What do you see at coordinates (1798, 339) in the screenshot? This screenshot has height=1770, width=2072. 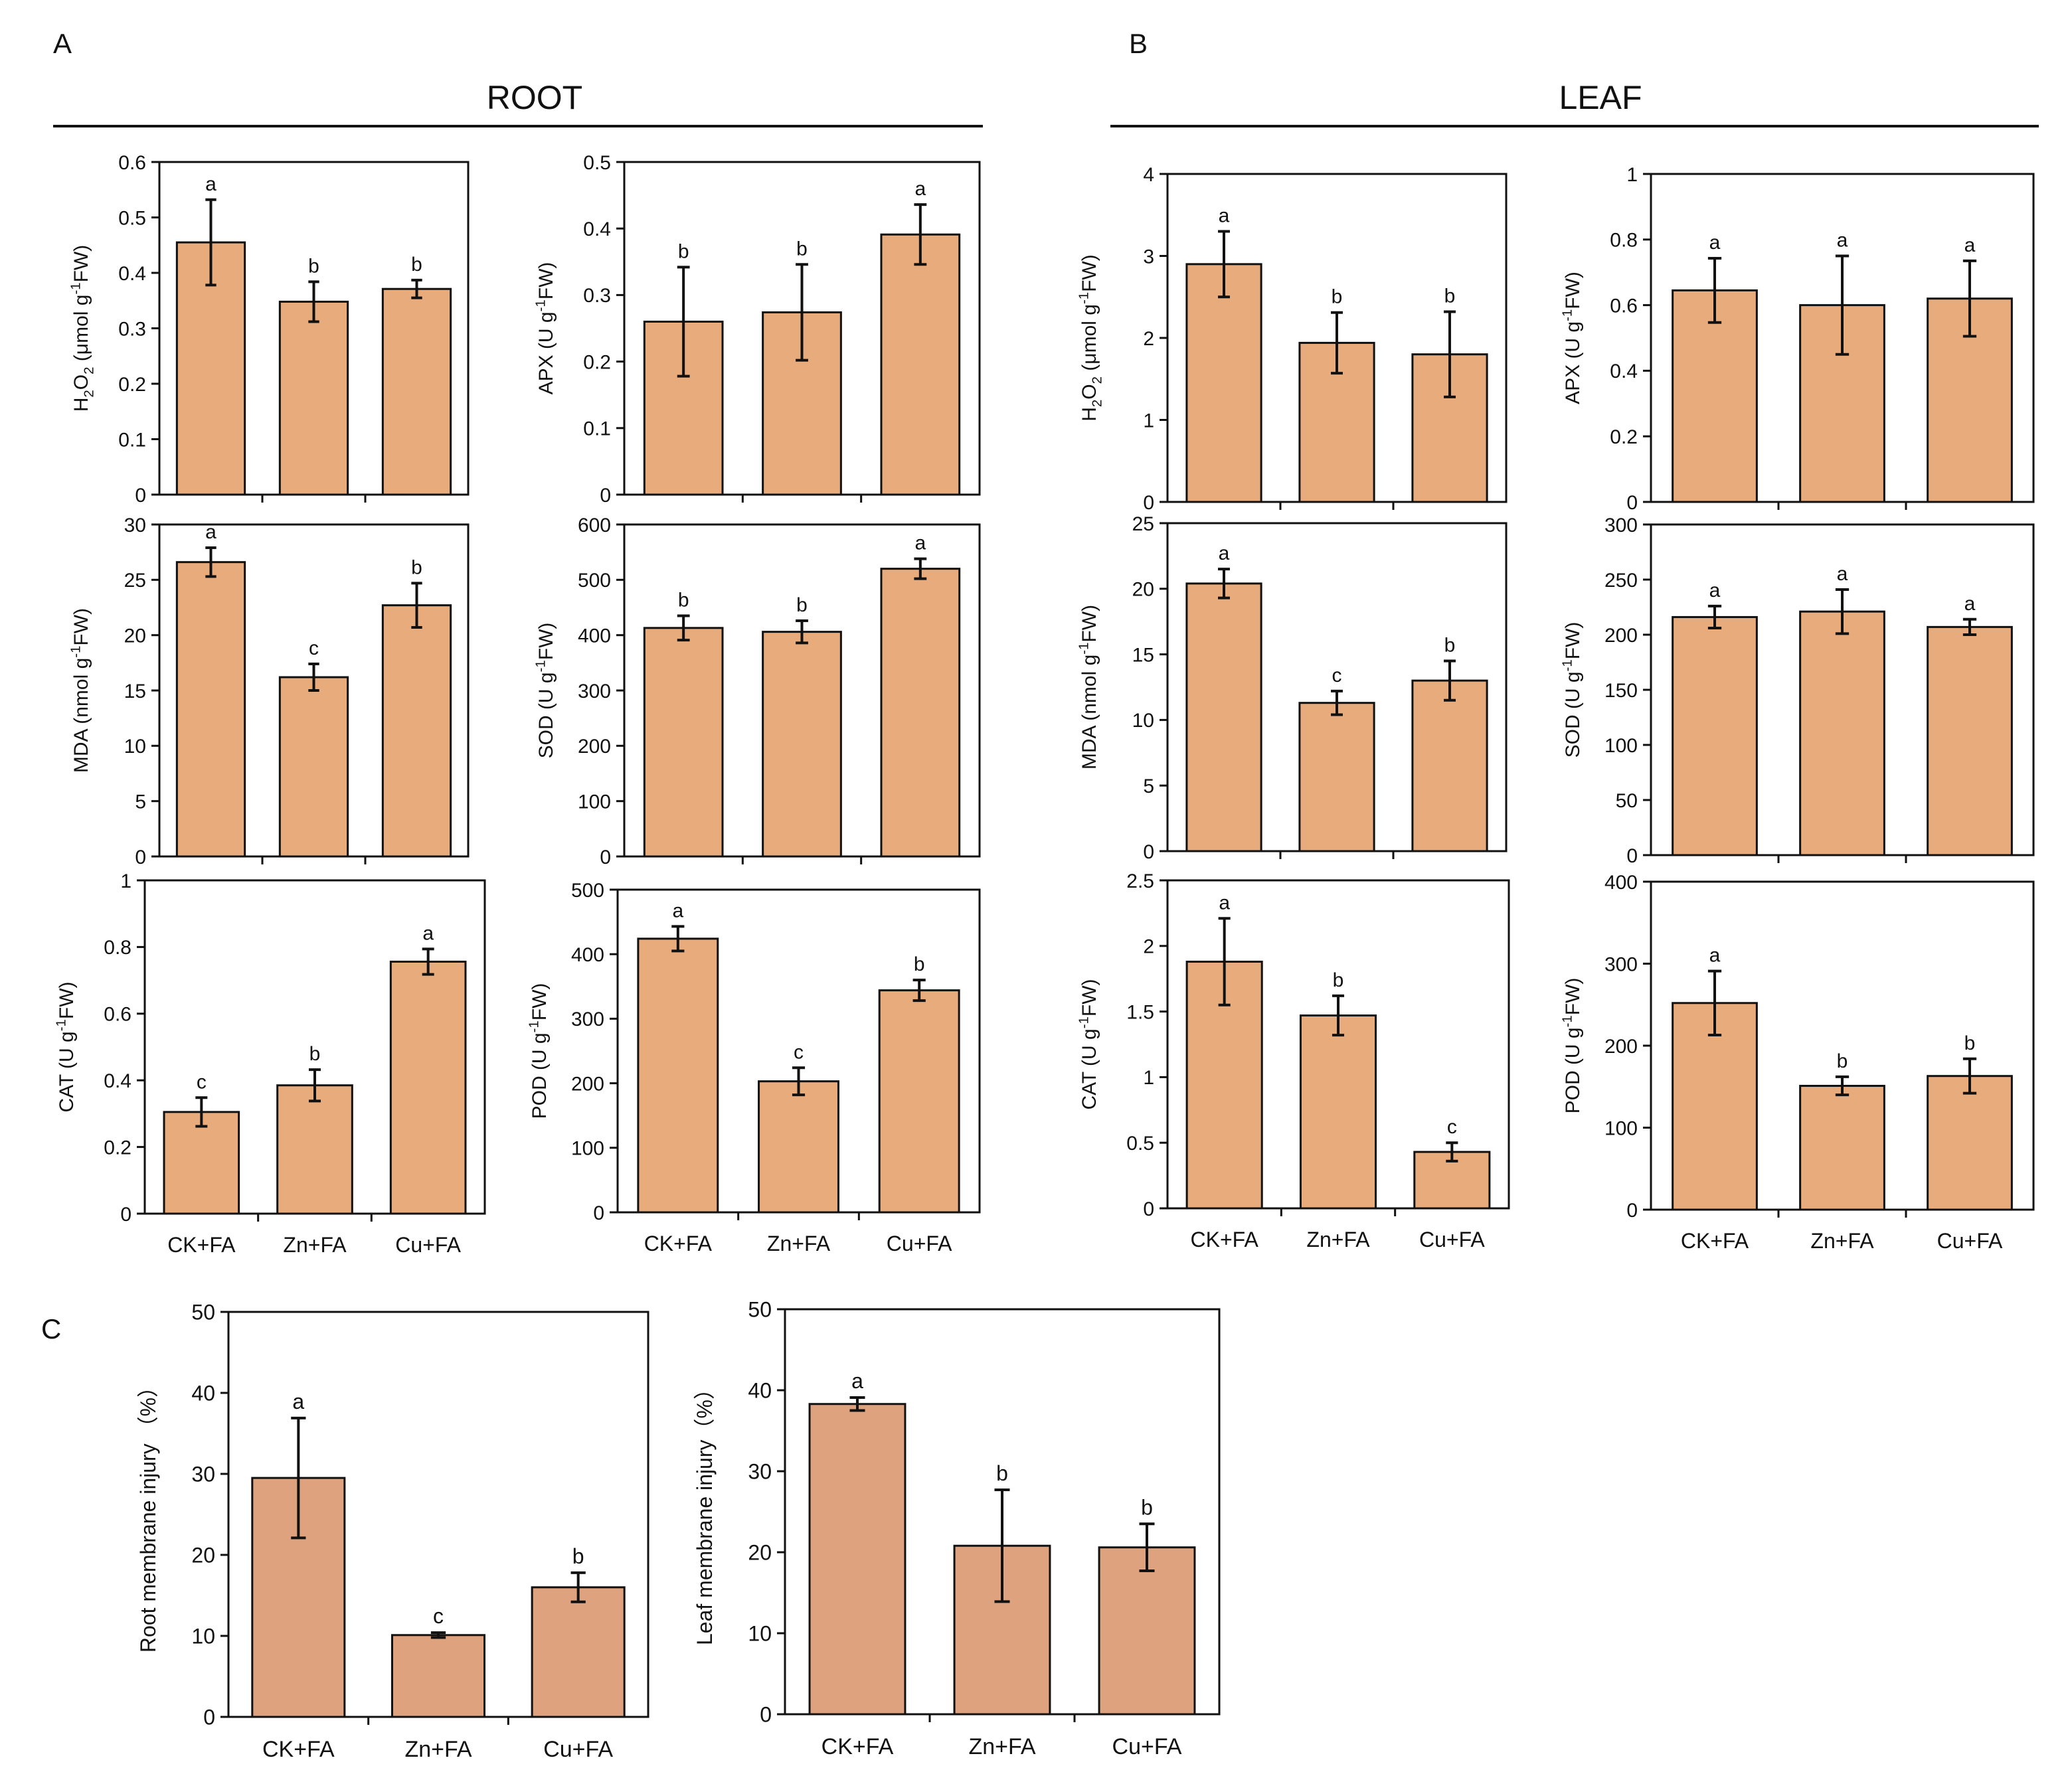 I see `chart-leaf-apx: 0 0.2 0.4 0.6 0.8 1 APX (U g-1FW) a a a` at bounding box center [1798, 339].